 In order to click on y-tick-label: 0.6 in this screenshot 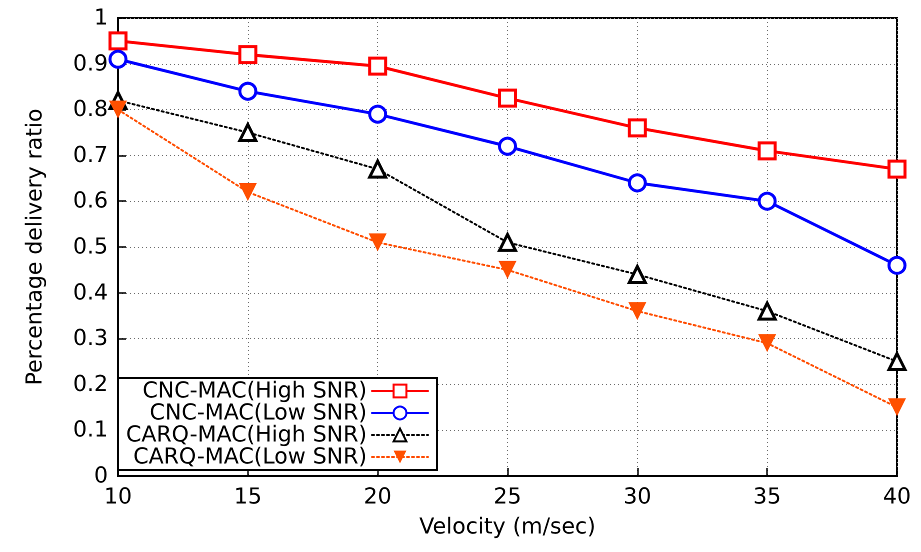, I will do `click(90, 201)`.